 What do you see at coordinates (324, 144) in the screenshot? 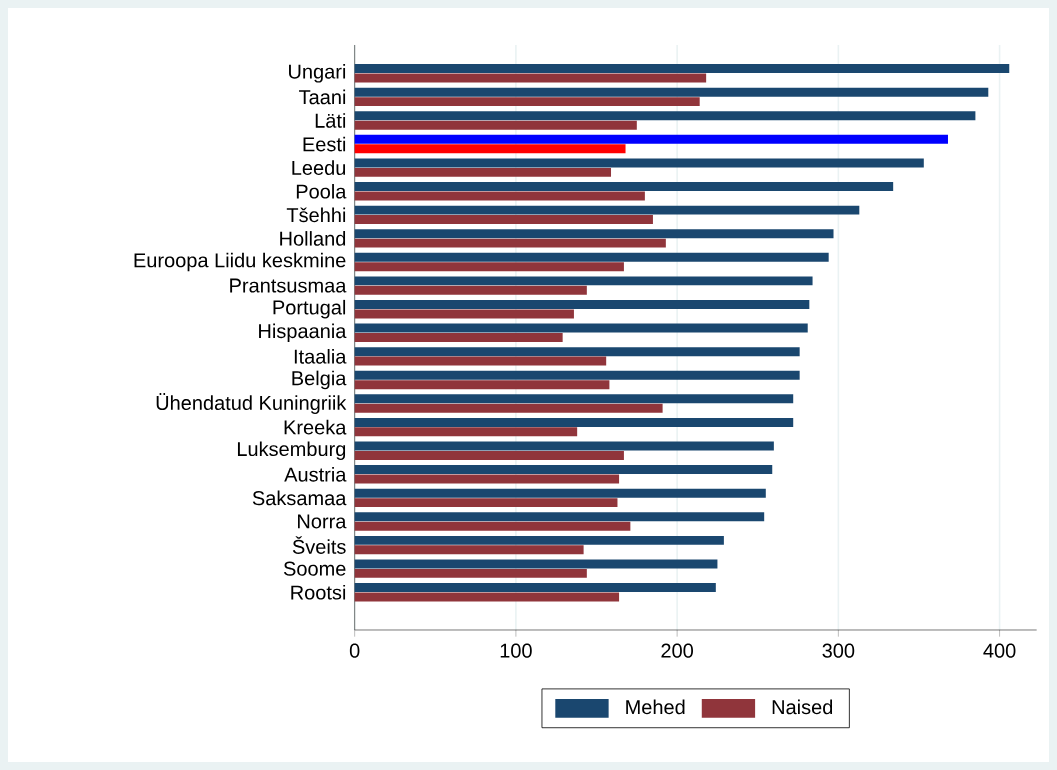
I see `y-tick-label: Eesti` at bounding box center [324, 144].